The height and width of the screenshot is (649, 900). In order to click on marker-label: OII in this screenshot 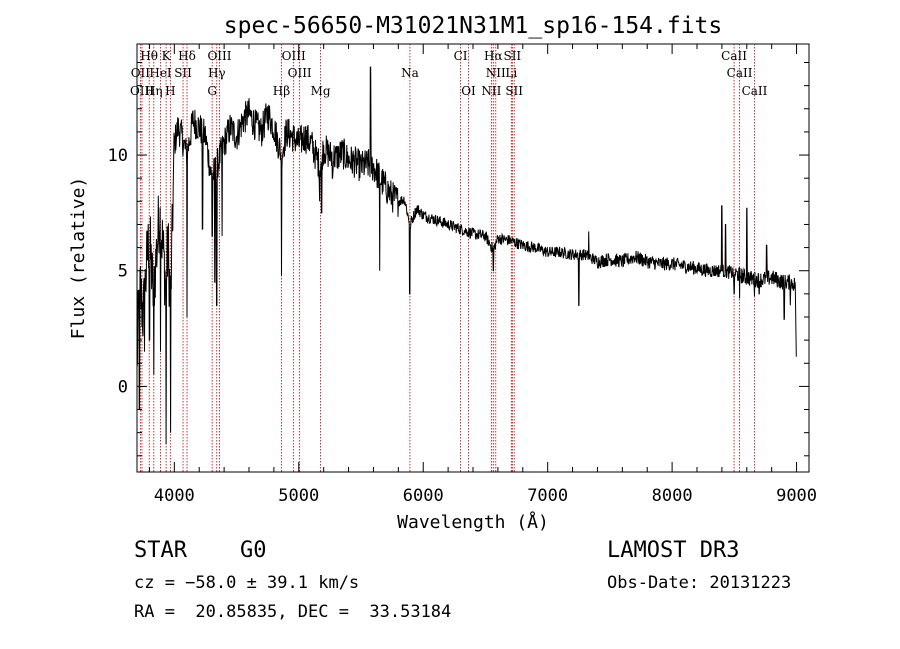, I will do `click(141, 73)`.